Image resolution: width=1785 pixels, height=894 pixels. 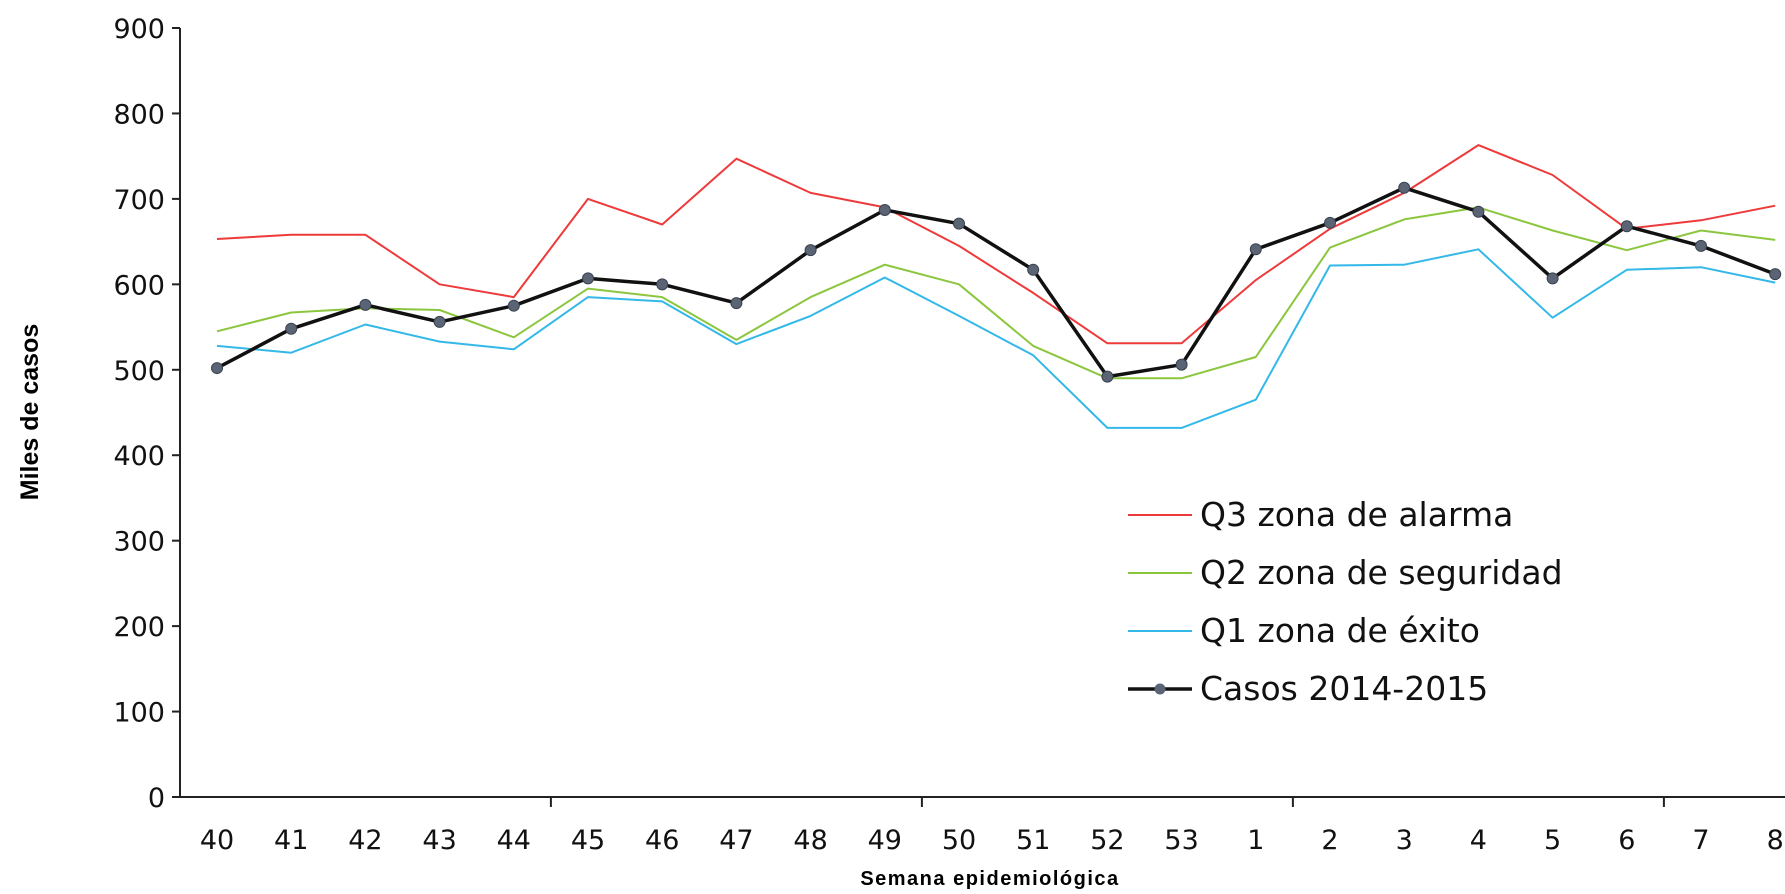 I want to click on x-tick-label: 44, so click(x=514, y=840).